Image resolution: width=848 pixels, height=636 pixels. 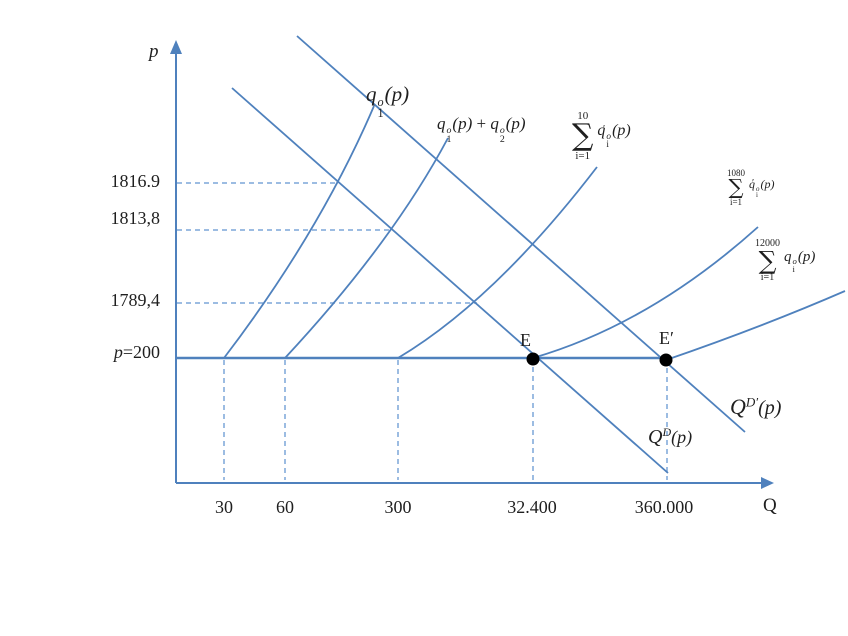 I want to click on y-tick-p-200: p=200, so click(x=122, y=352).